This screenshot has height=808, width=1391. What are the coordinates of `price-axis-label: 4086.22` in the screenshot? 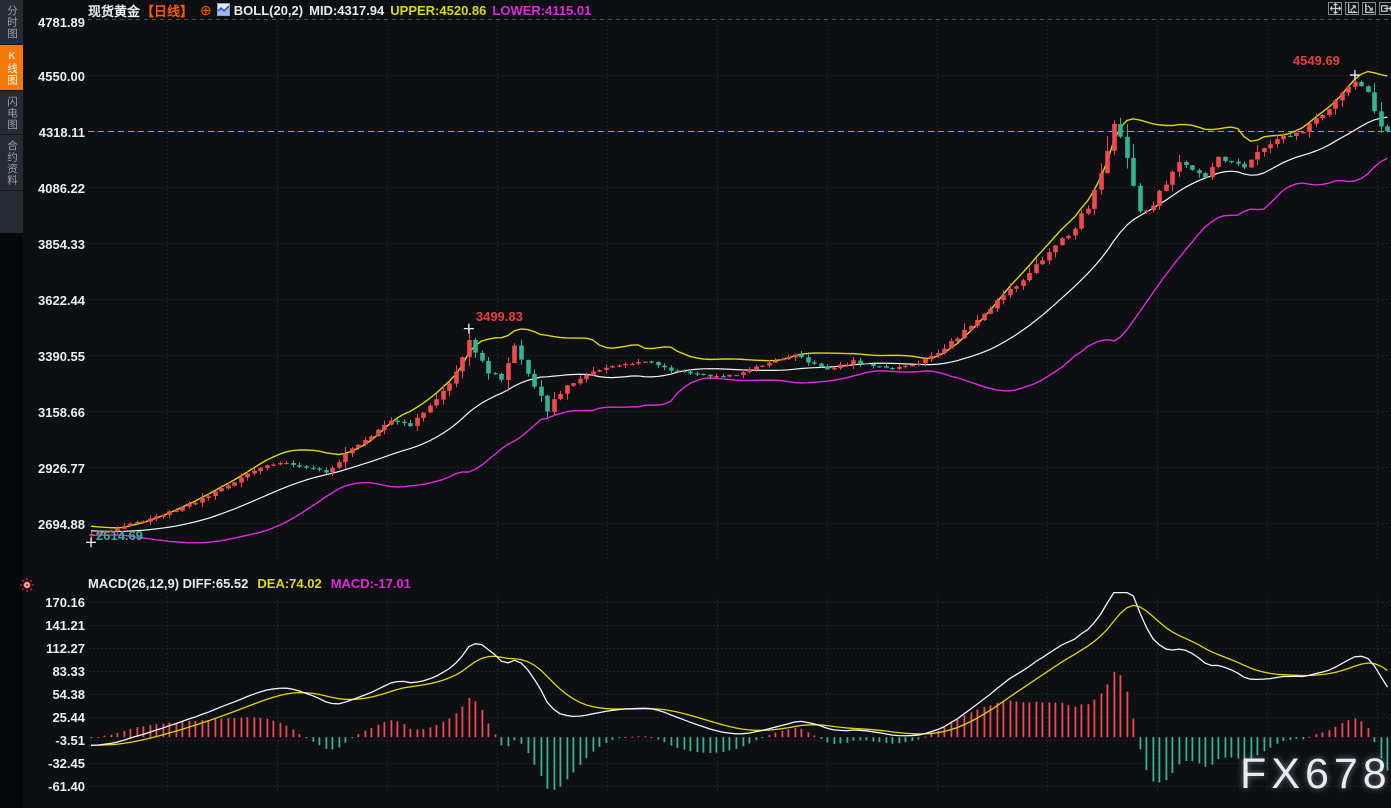 It's located at (61, 188).